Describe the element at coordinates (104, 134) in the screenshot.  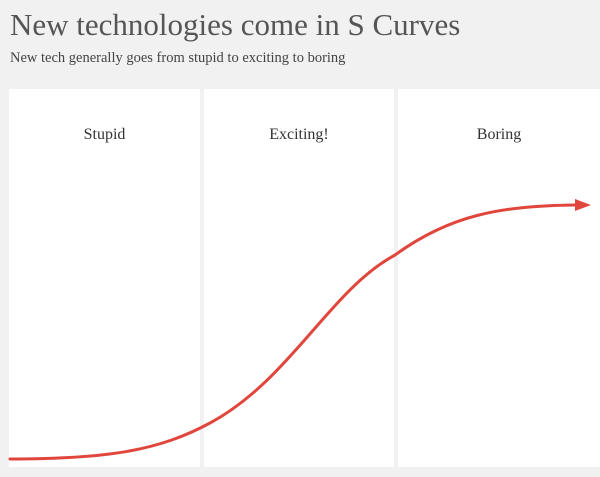
I see `phase-label-stupid: Stupid` at that location.